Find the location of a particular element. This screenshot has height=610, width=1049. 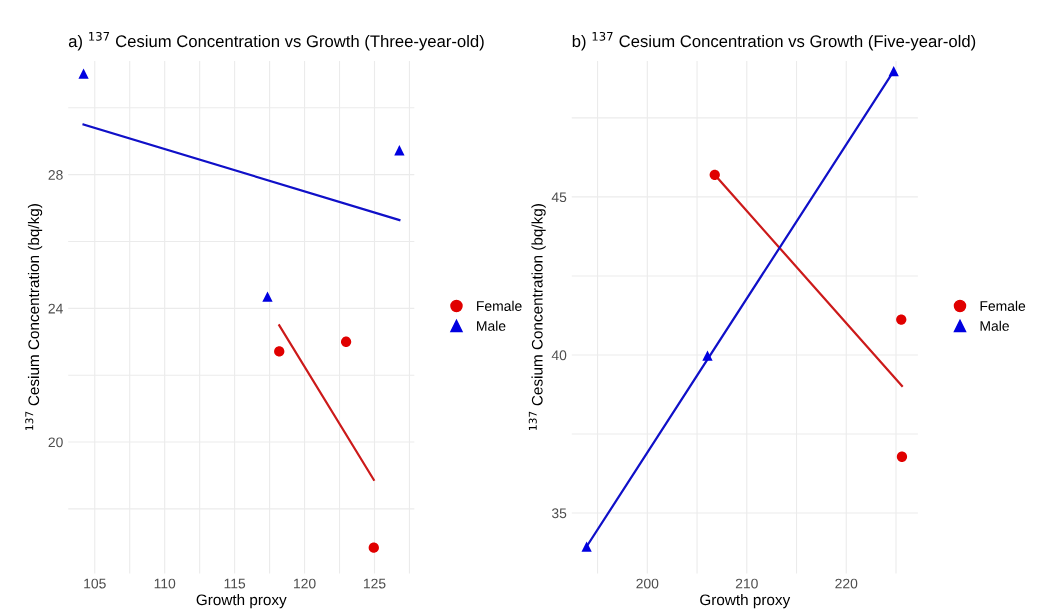

y-tick-label: 35 is located at coordinates (559, 513).